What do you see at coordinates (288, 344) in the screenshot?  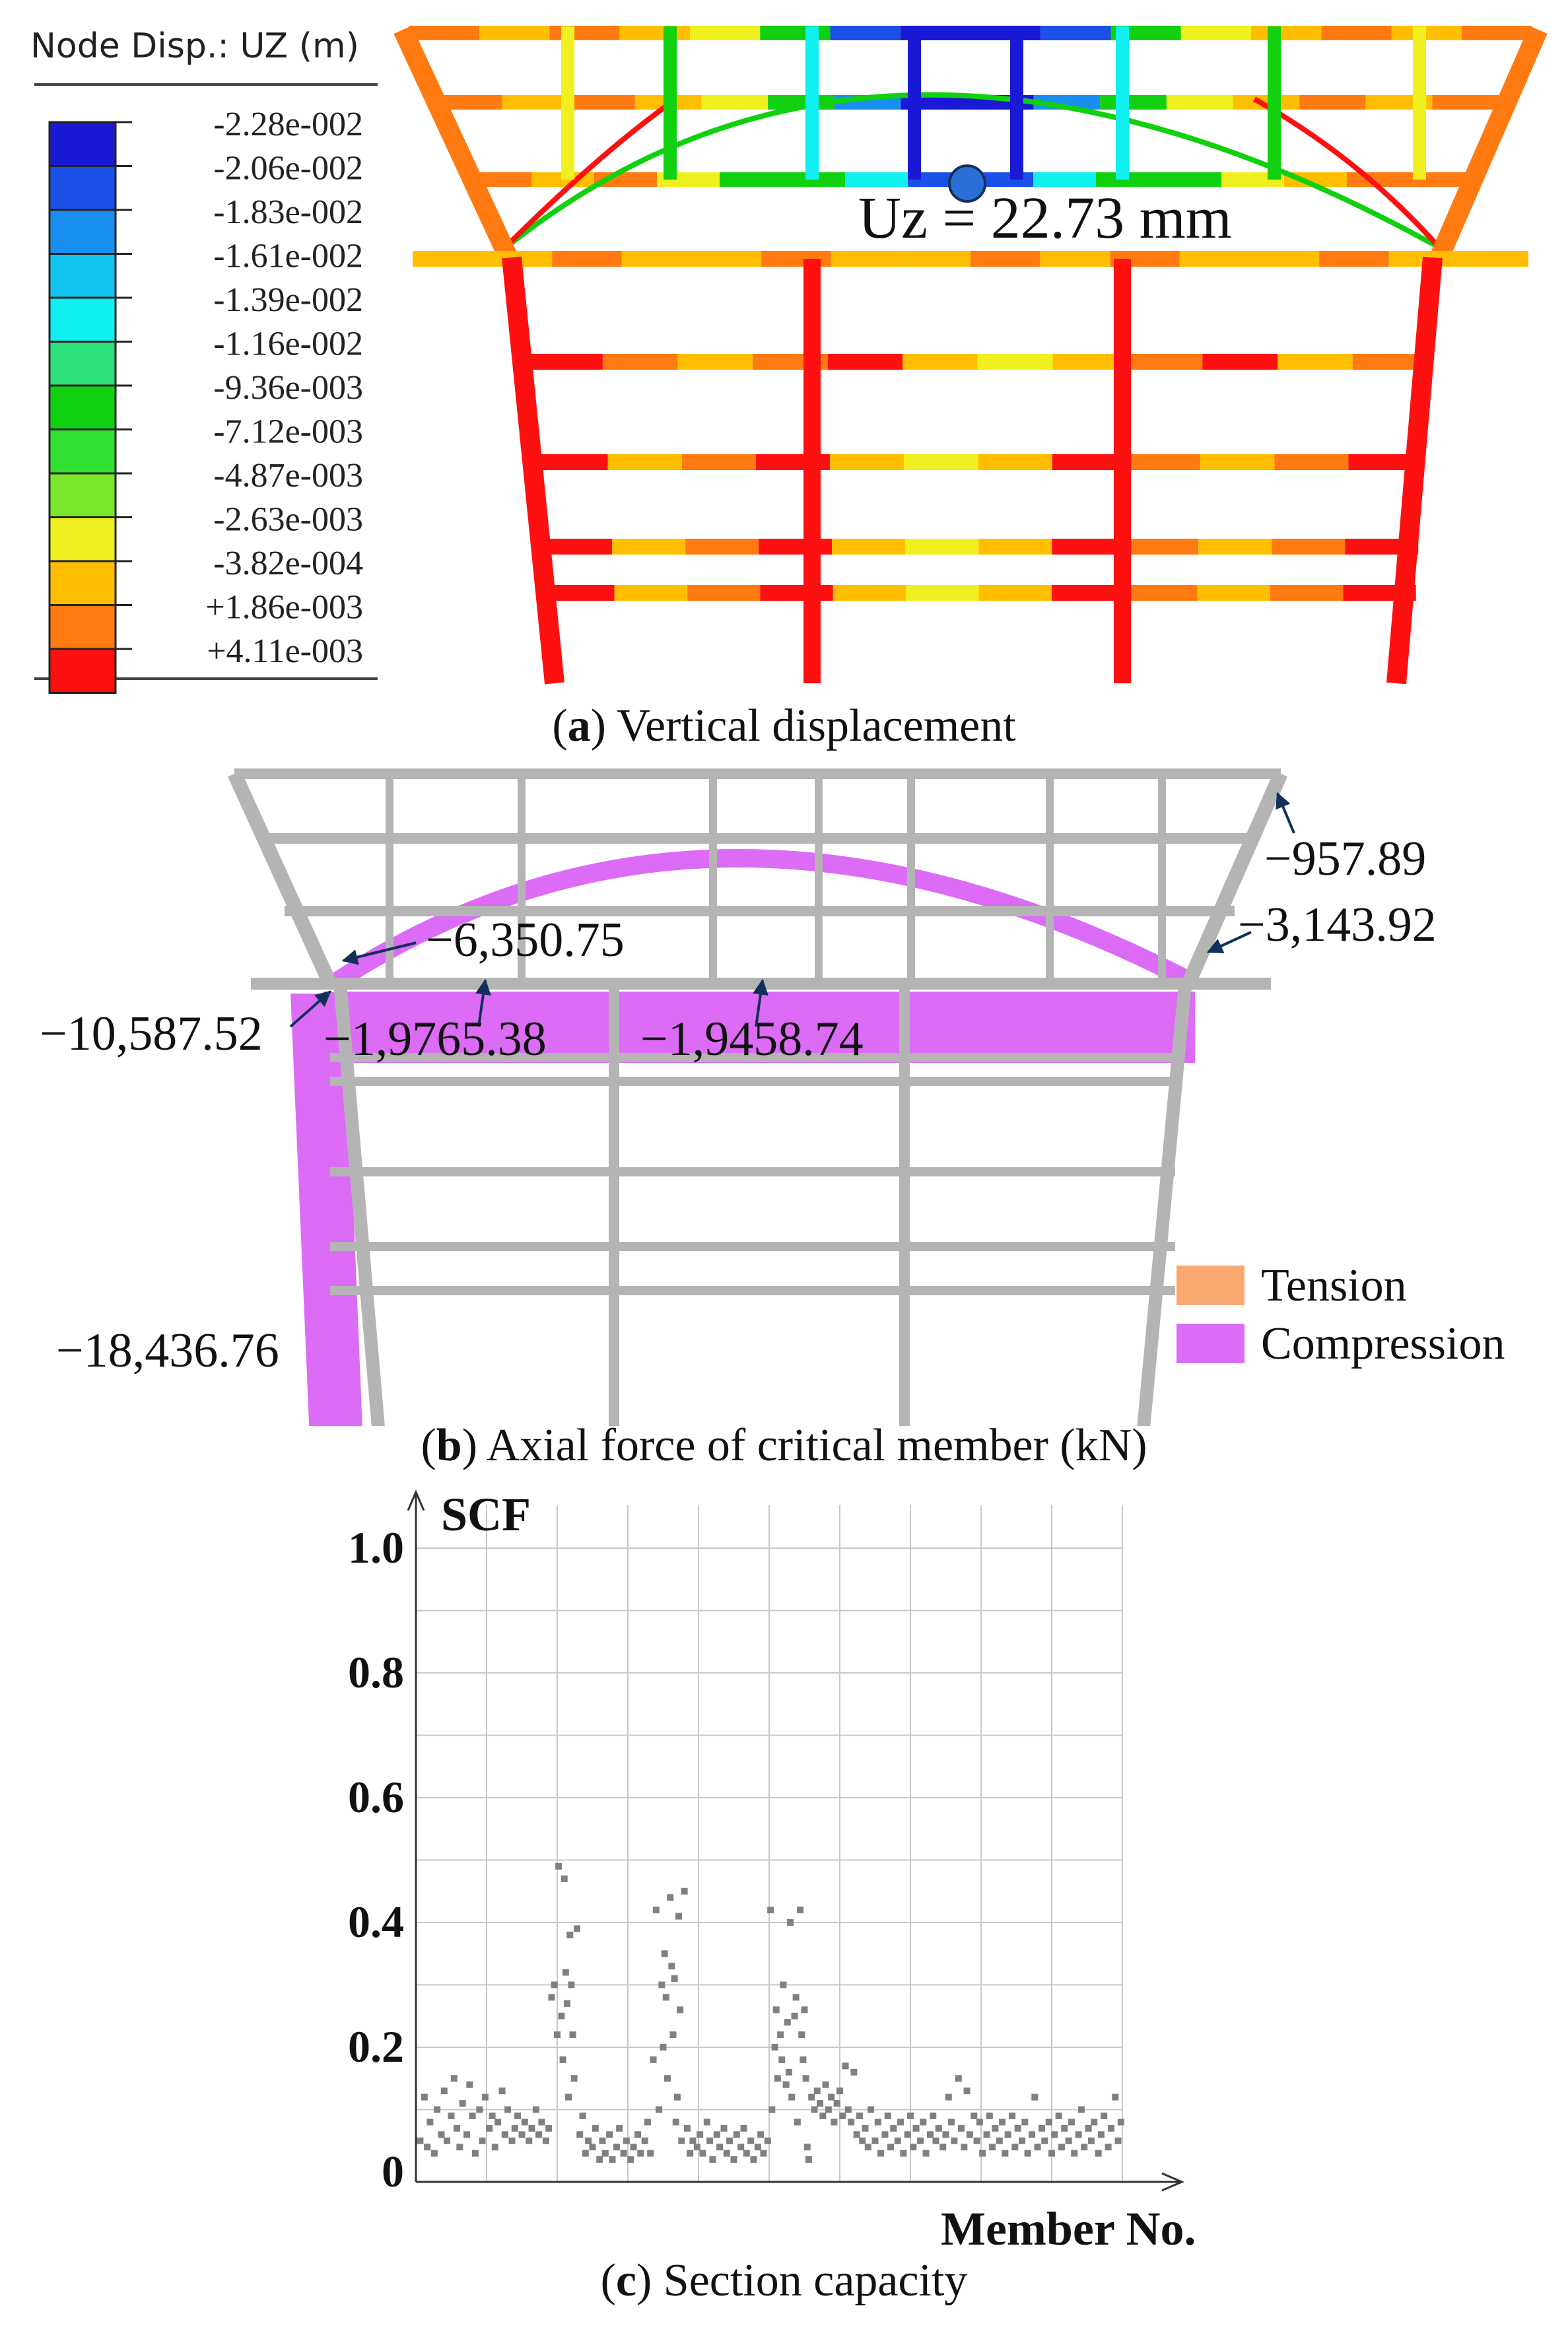 I see `legend-label: -1.16e-002` at bounding box center [288, 344].